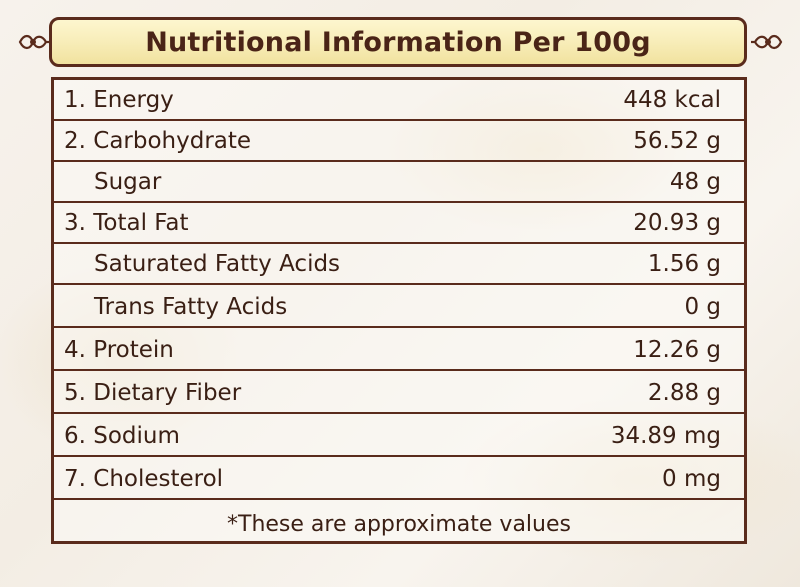 The height and width of the screenshot is (587, 800). I want to click on row-value: 12.26 g, so click(677, 349).